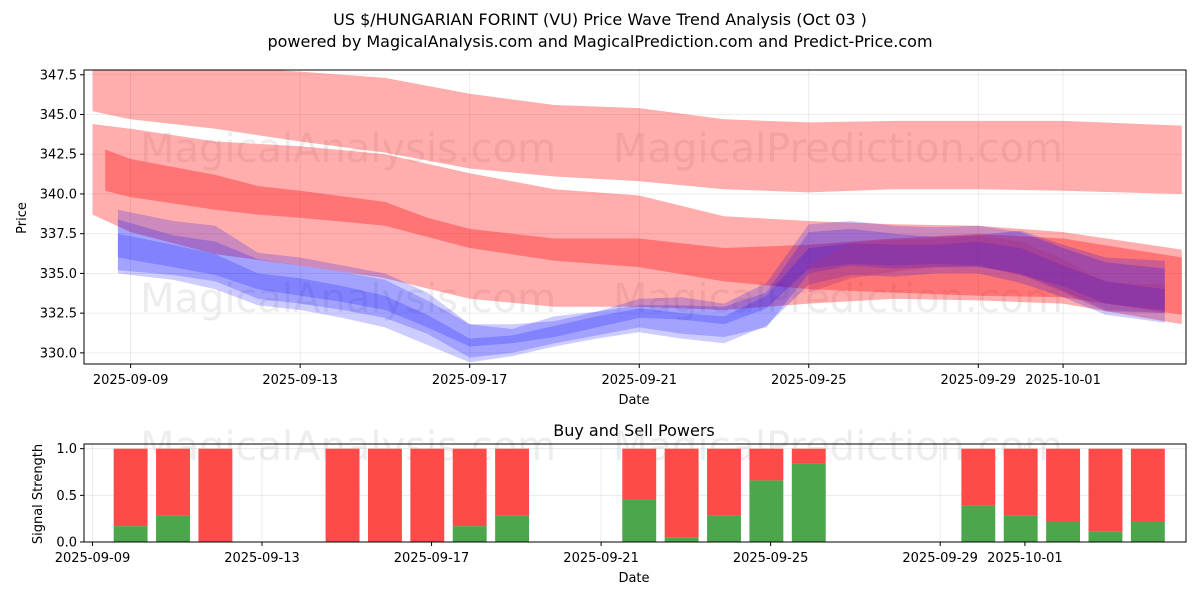 This screenshot has height=600, width=1200. I want to click on watermark-analysis-top: MagicalAnalysis.com, so click(348, 149).